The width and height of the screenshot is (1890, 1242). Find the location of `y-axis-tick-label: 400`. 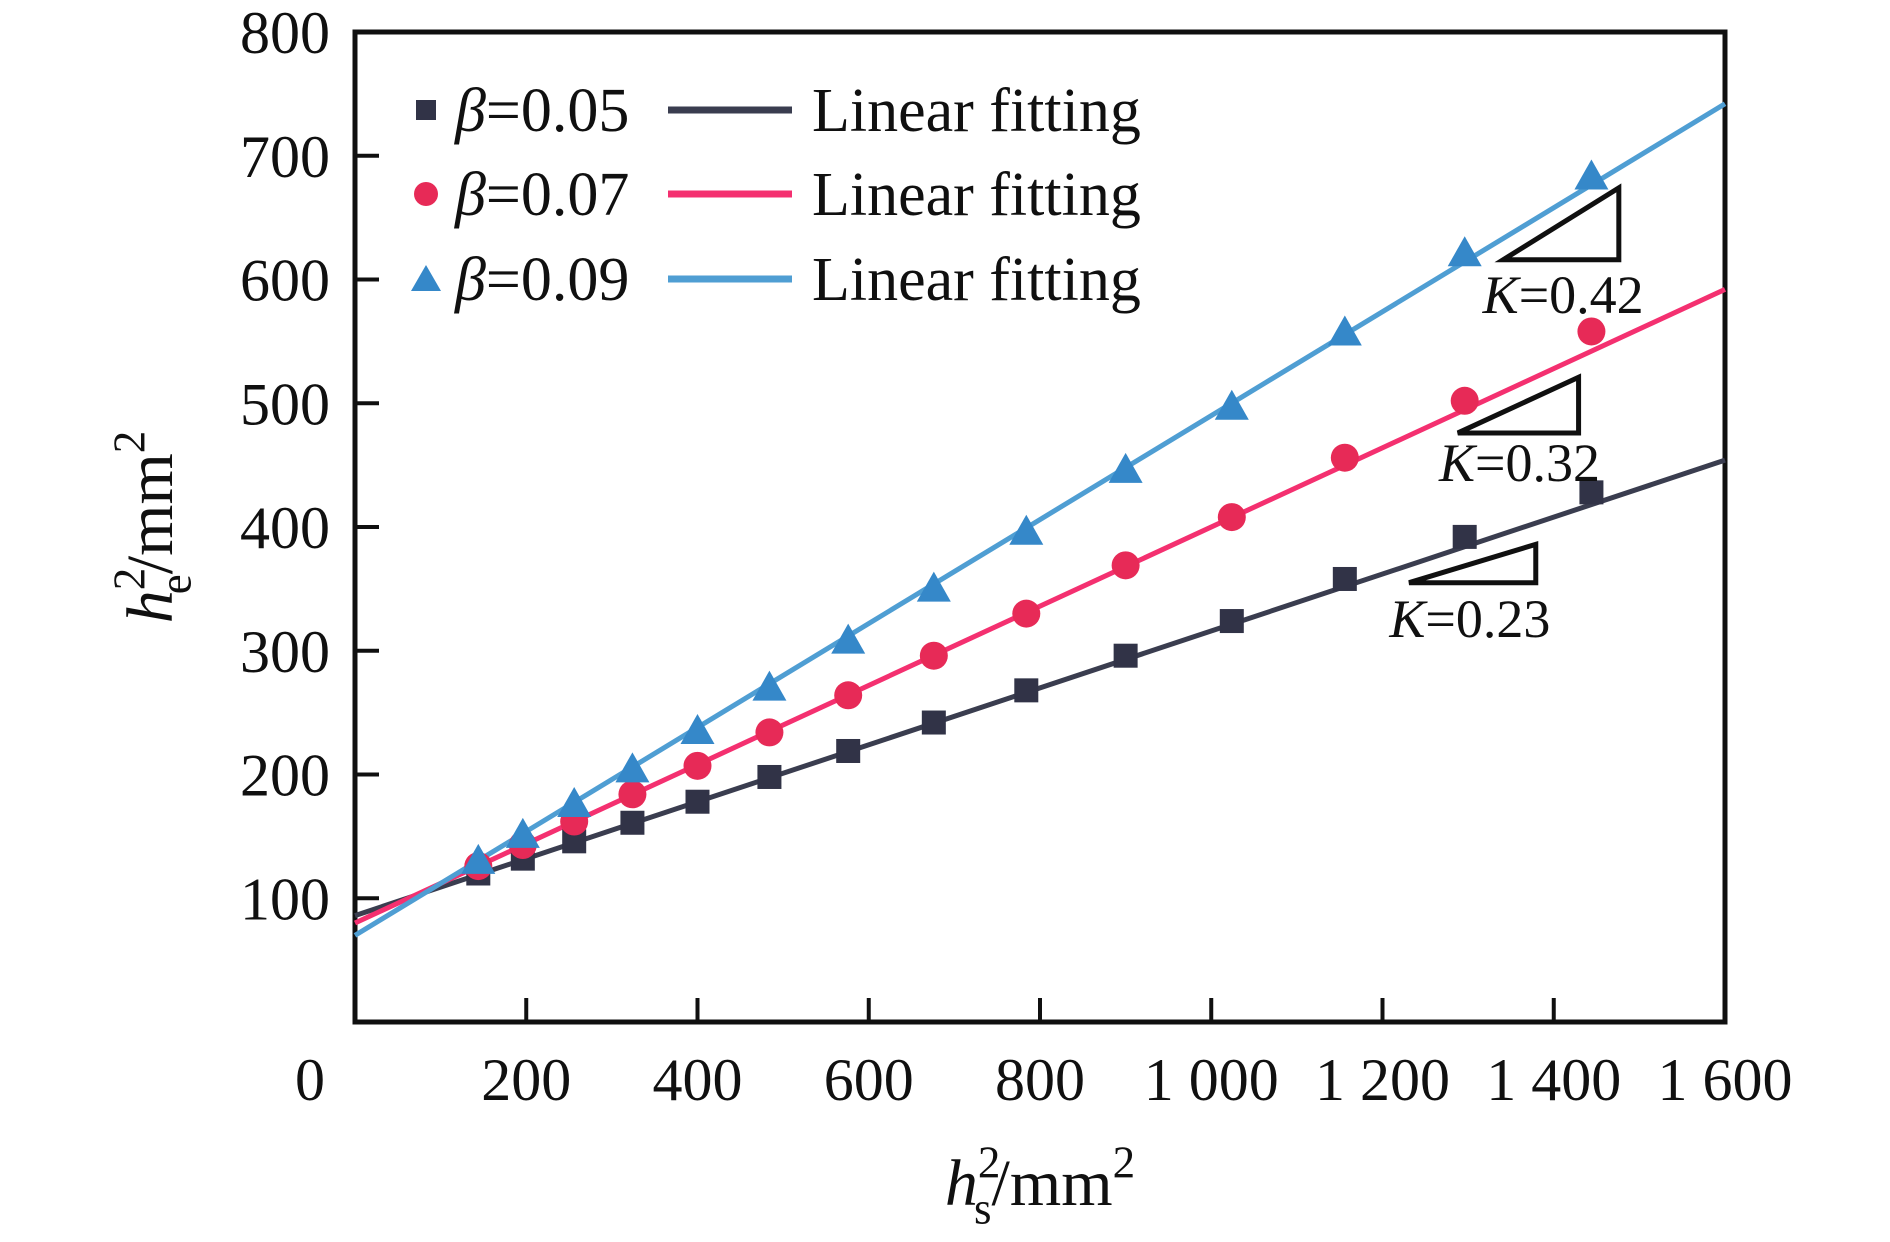

y-axis-tick-label: 400 is located at coordinates (285, 528).